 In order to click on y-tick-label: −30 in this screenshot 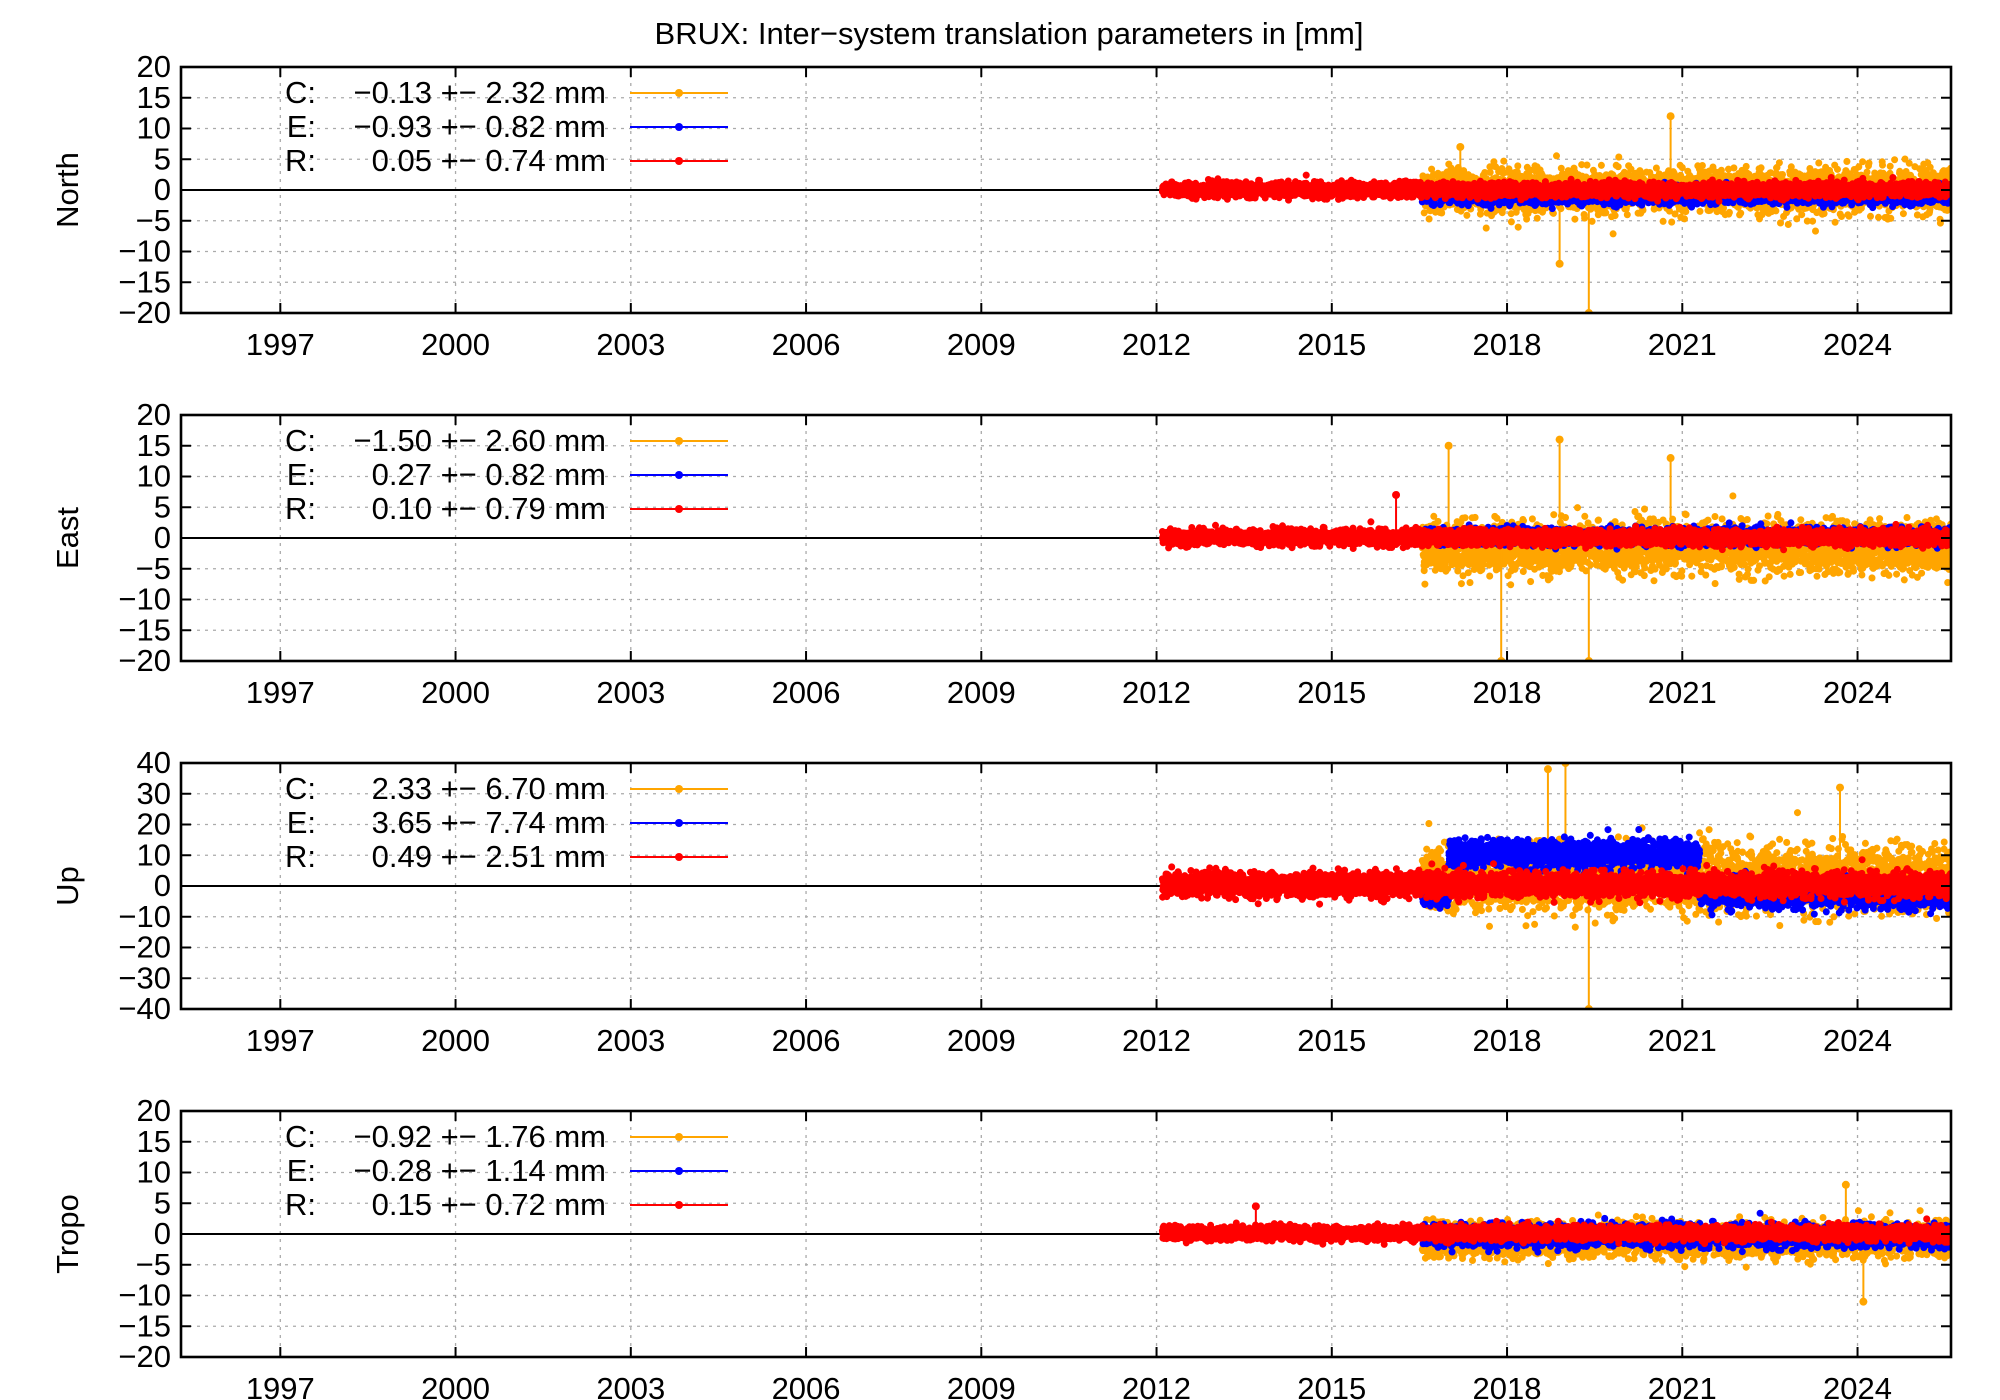, I will do `click(144, 977)`.